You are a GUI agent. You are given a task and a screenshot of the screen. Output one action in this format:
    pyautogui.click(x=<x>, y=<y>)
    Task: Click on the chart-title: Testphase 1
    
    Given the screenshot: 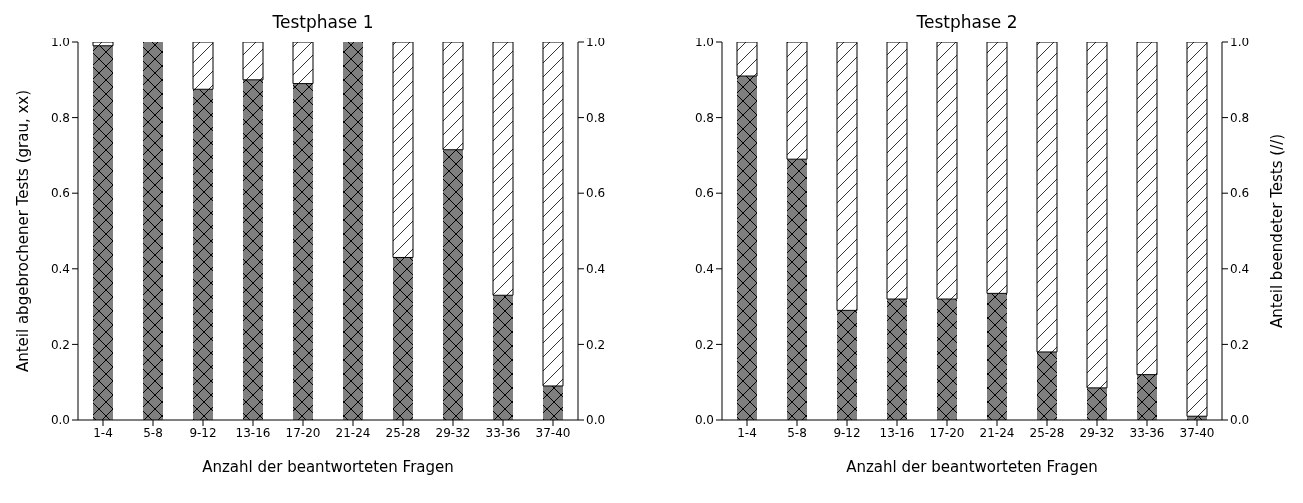 What is the action you would take?
    pyautogui.click(x=323, y=22)
    